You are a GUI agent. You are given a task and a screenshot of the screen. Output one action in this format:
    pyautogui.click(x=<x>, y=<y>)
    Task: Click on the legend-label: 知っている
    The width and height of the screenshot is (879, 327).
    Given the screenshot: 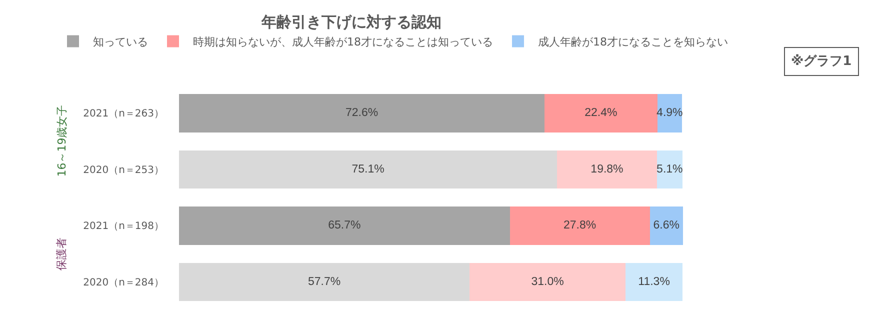 What is the action you would take?
    pyautogui.click(x=120, y=42)
    